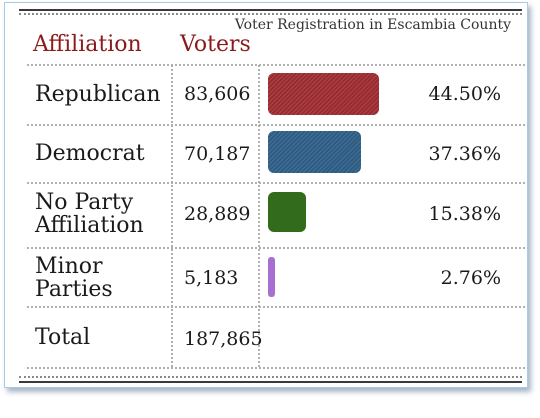 The width and height of the screenshot is (540, 418). What do you see at coordinates (211, 278) in the screenshot?
I see `row-voters-minor: 5,183` at bounding box center [211, 278].